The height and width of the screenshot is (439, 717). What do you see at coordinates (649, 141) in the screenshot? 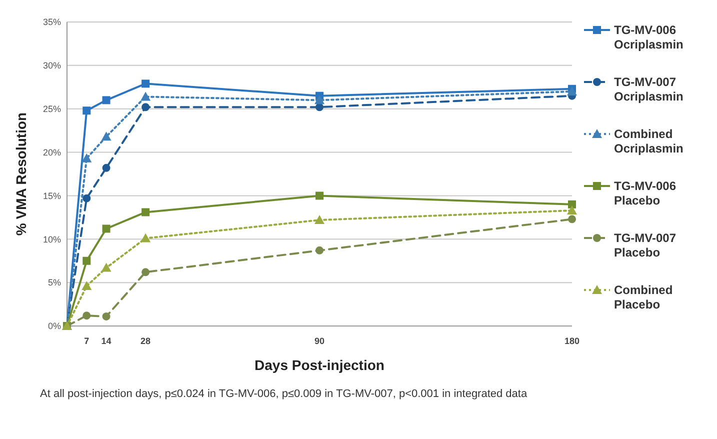
I see `legend-label: Combined Ocriplasmin` at bounding box center [649, 141].